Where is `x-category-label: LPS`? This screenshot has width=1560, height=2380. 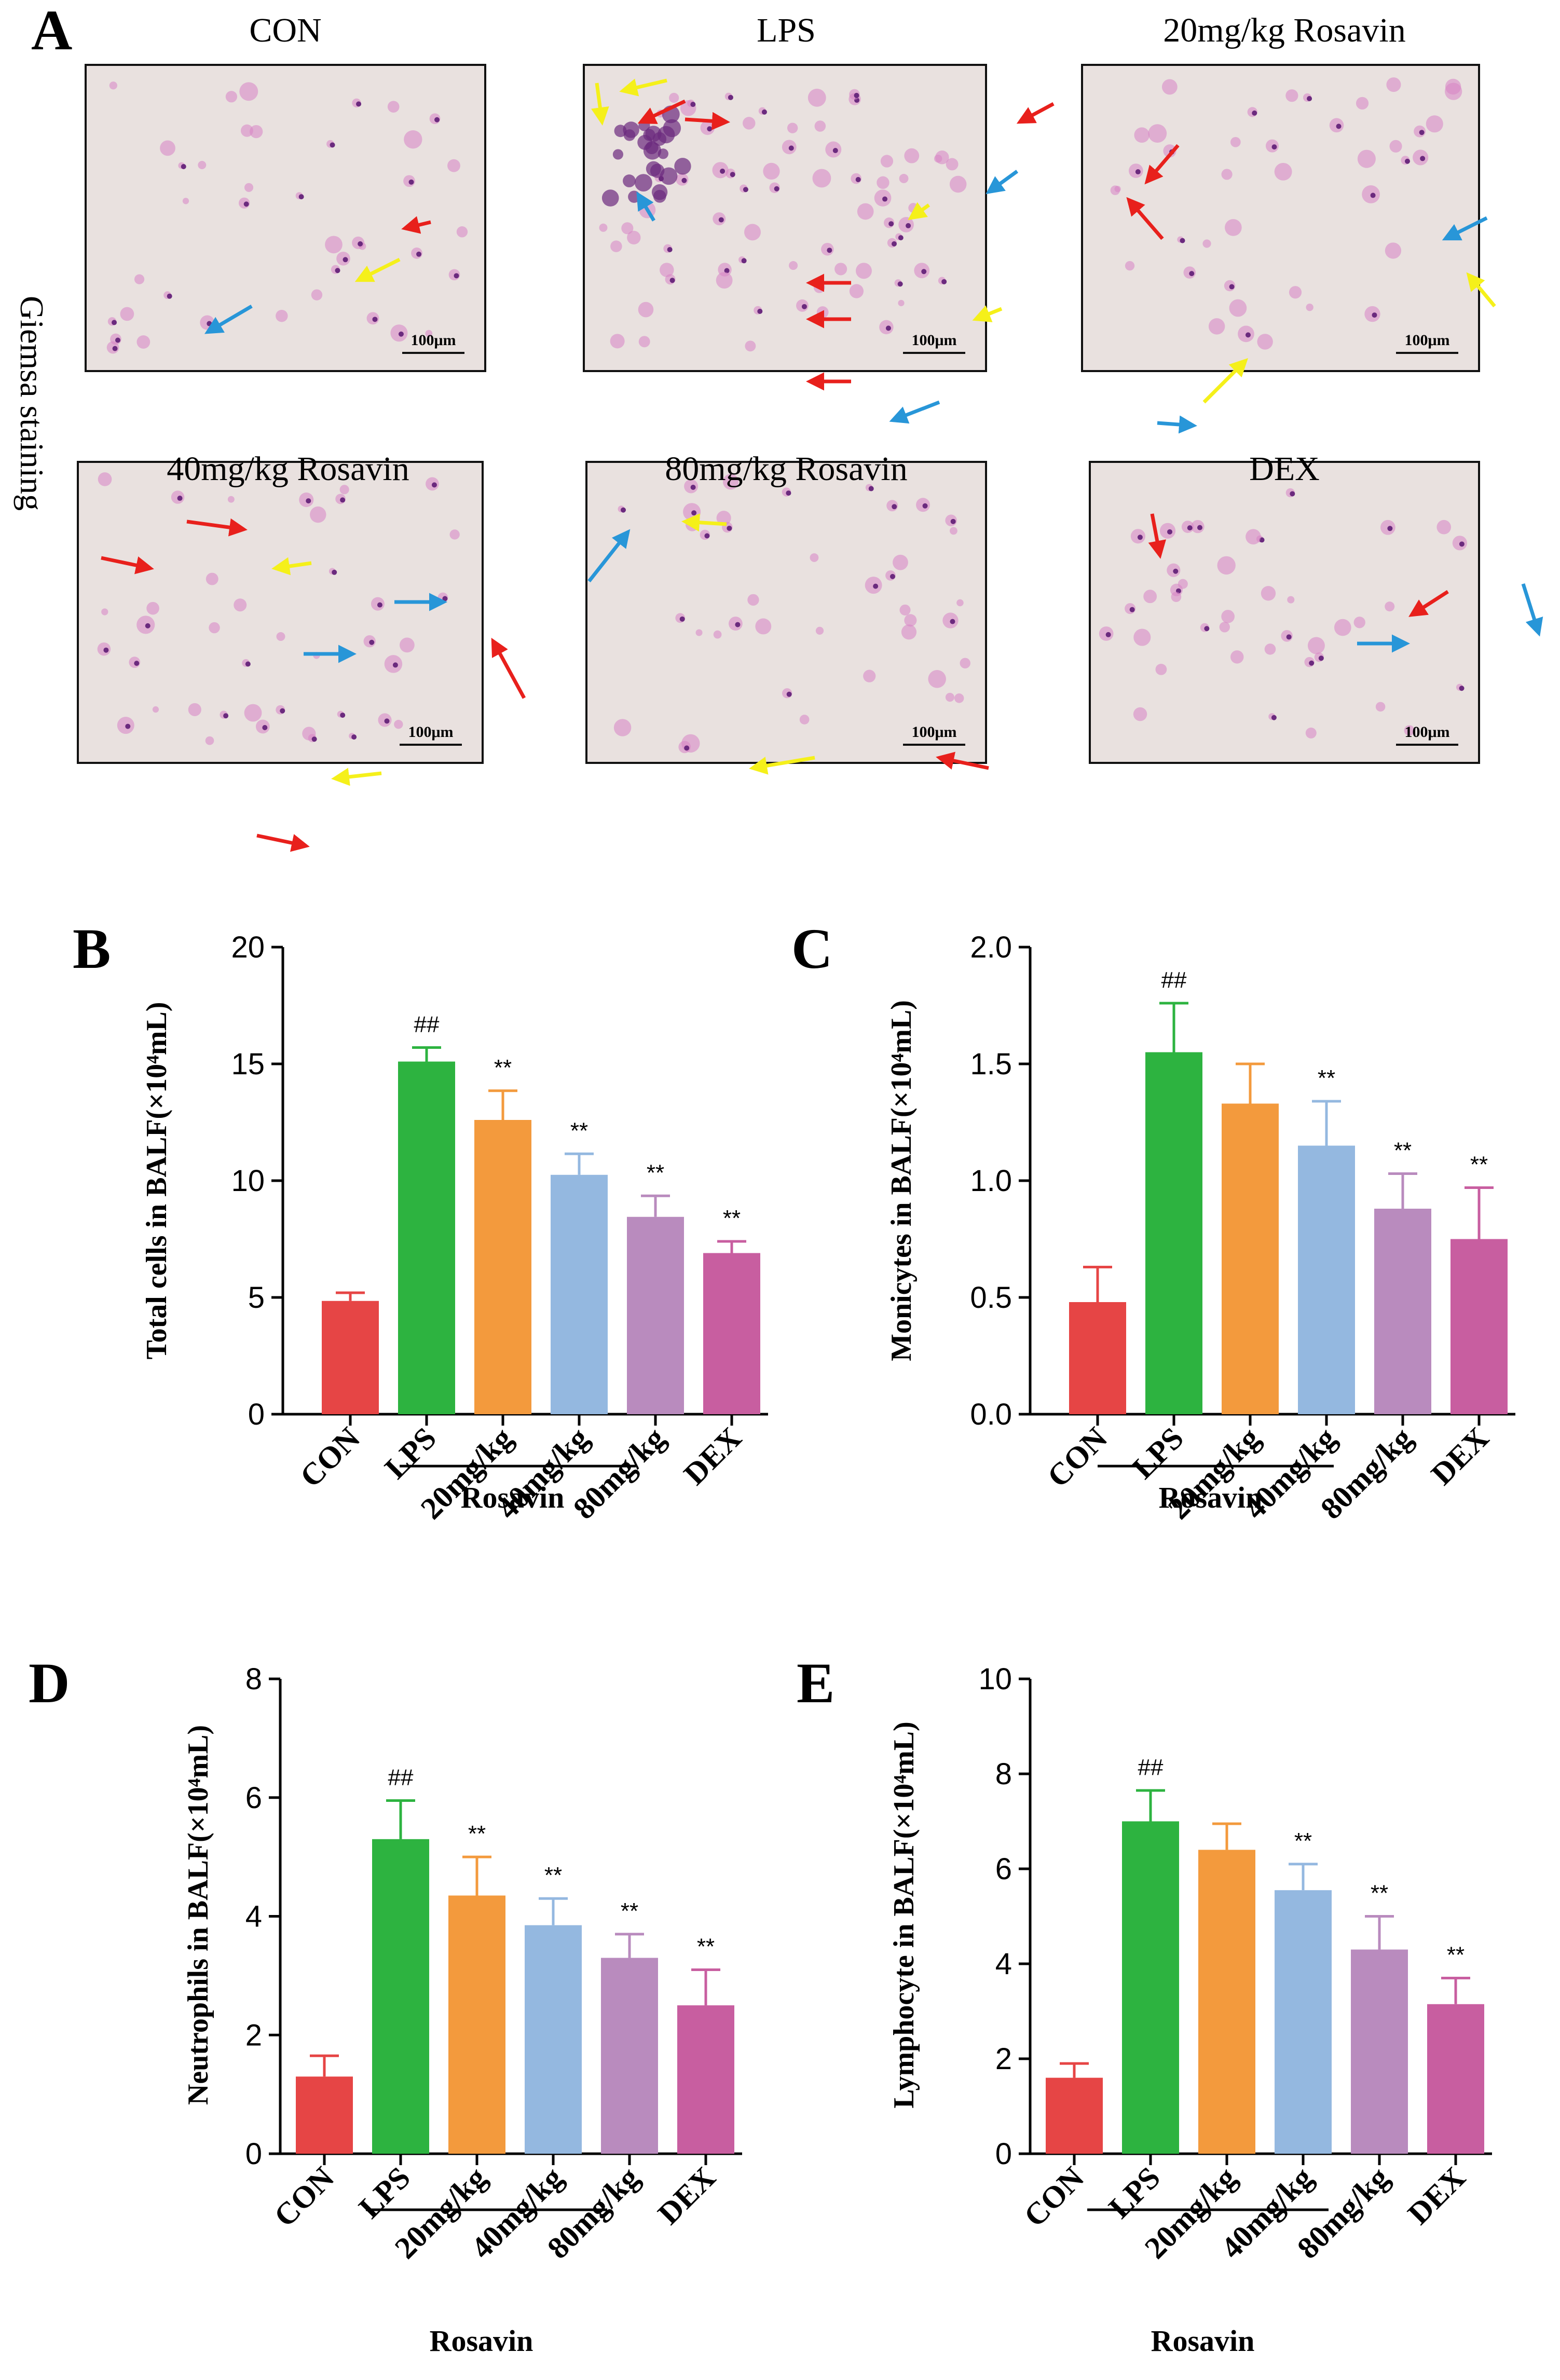 x-category-label: LPS is located at coordinates (1134, 2192).